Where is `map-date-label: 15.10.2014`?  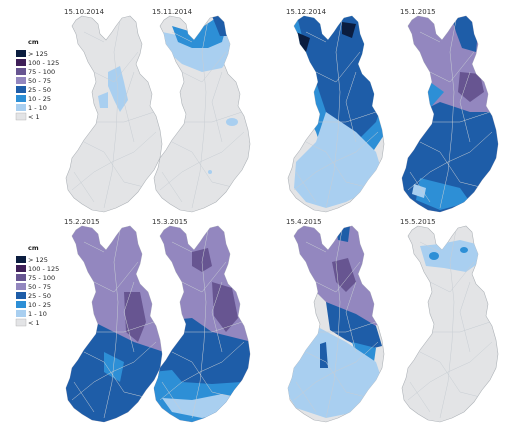
map-date-label: 15.10.2014 is located at coordinates (84, 12).